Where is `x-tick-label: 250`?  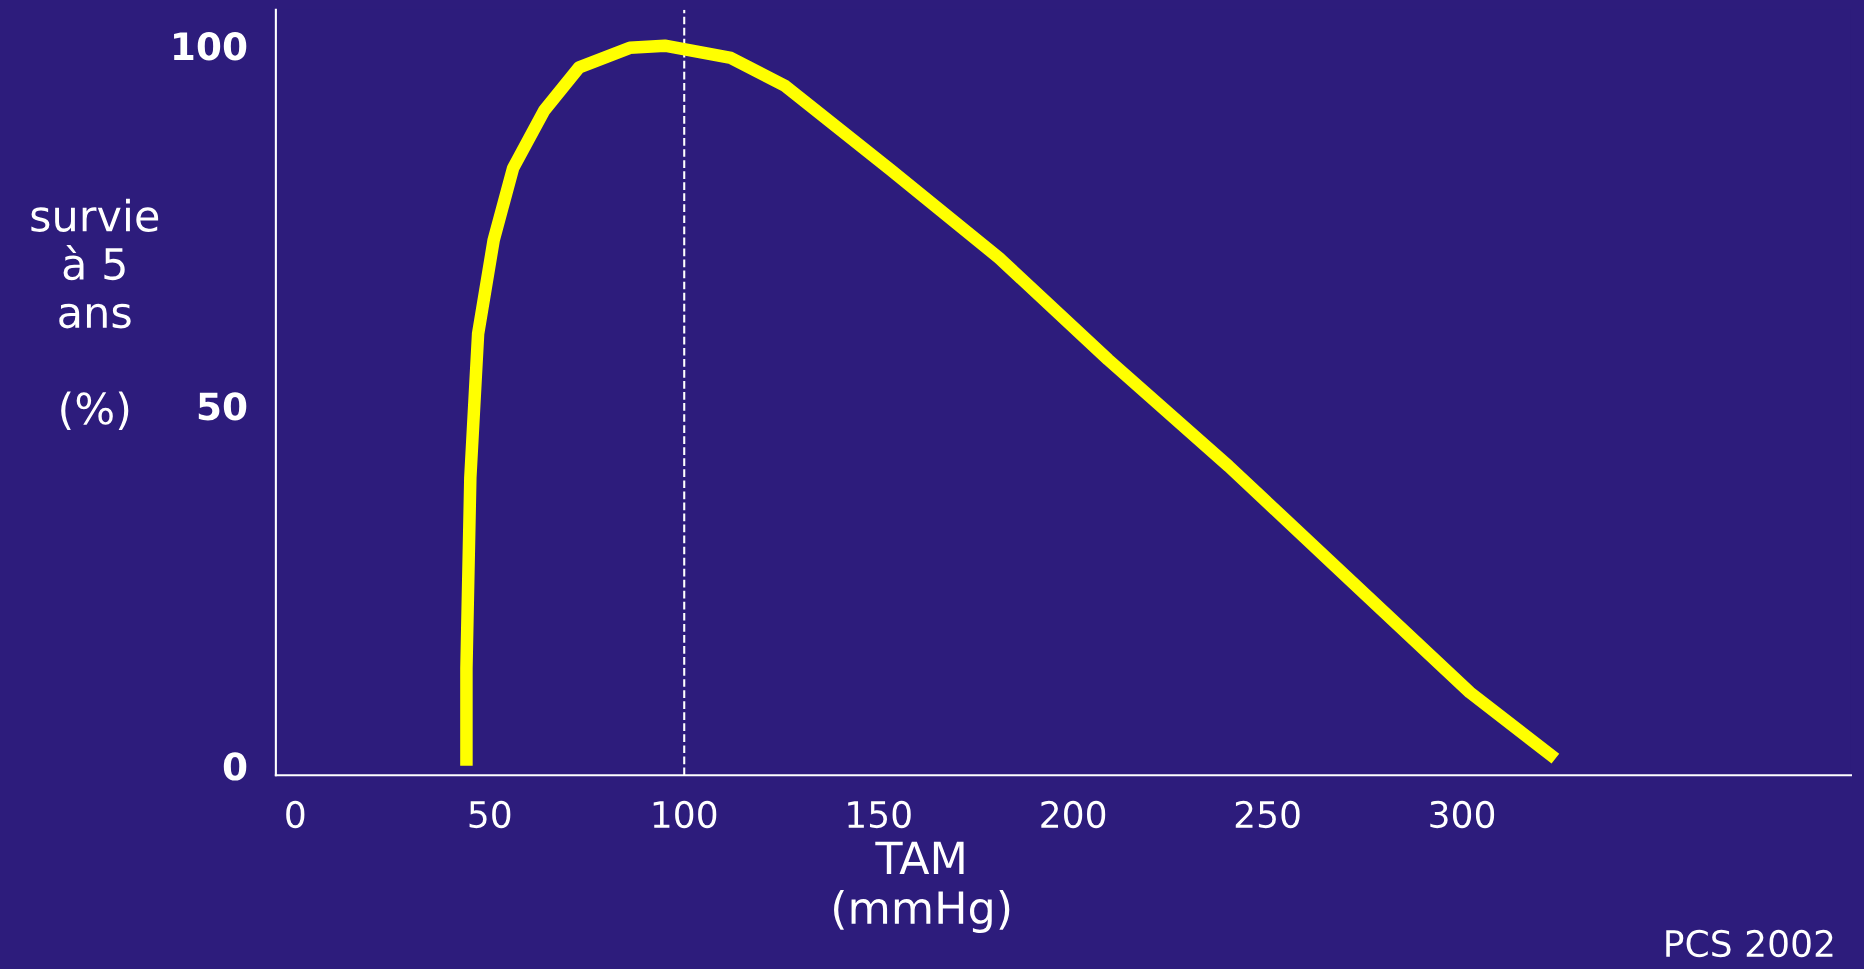
x-tick-label: 250 is located at coordinates (1267, 814).